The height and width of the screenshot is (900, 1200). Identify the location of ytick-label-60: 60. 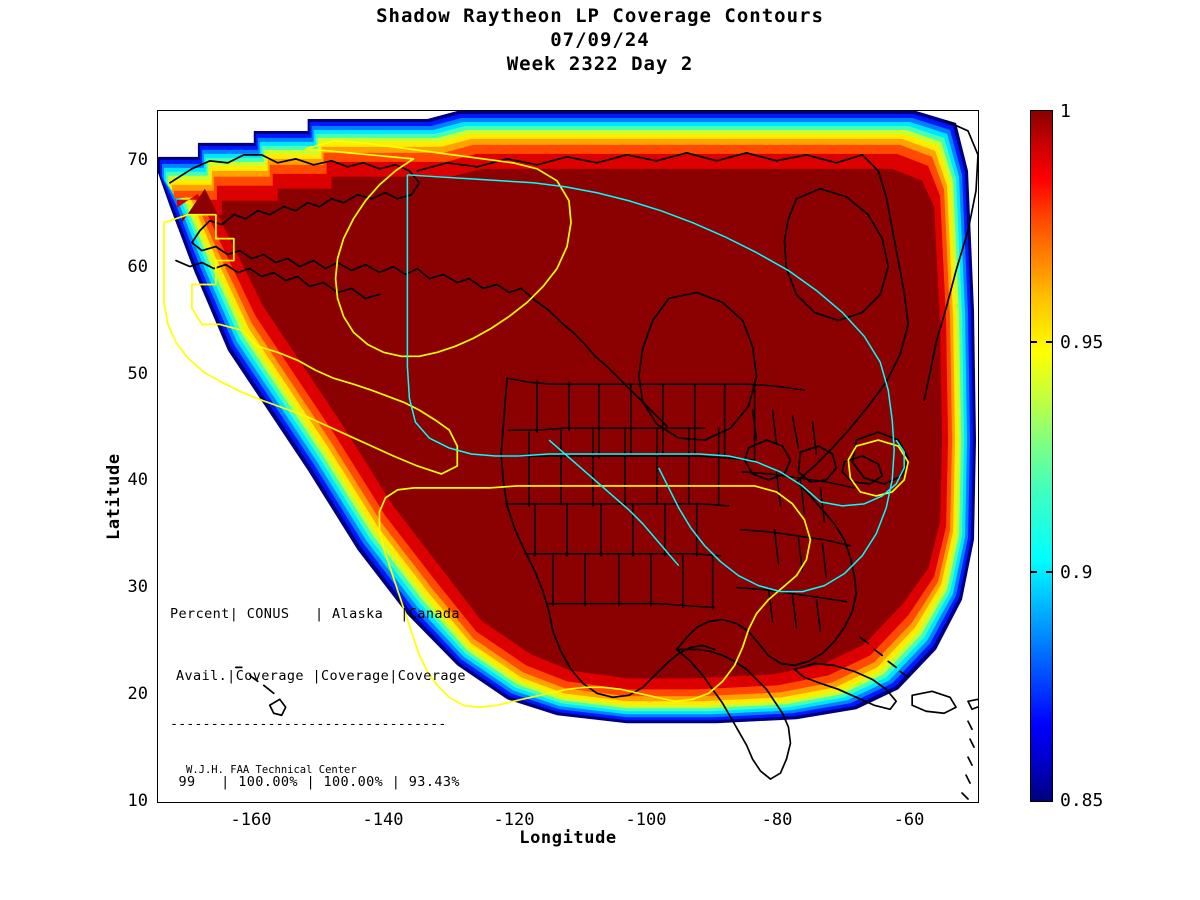
(137, 267).